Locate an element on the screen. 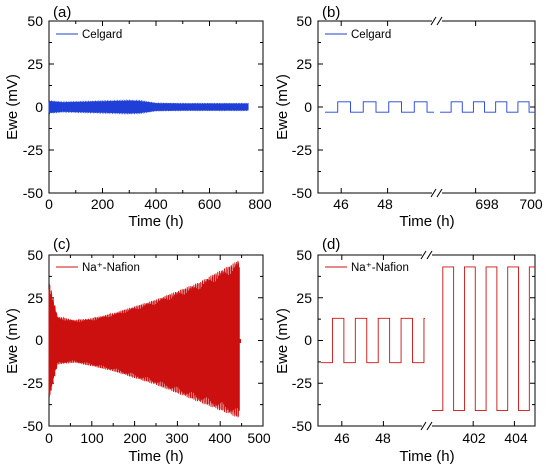  panel-b-xtick-46: 46 is located at coordinates (341, 204).